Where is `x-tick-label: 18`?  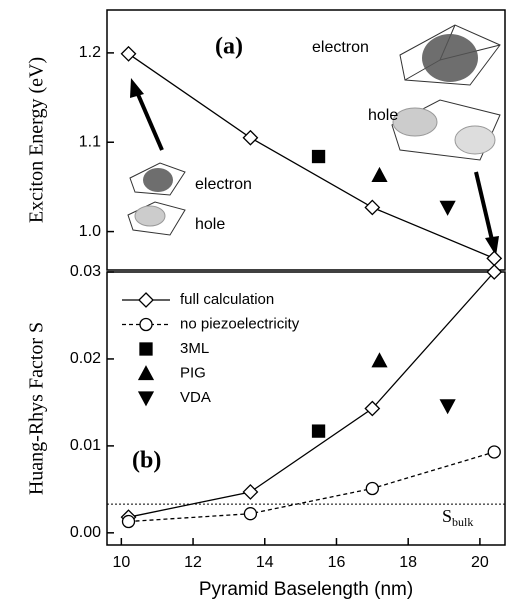
x-tick-label: 18 is located at coordinates (408, 562).